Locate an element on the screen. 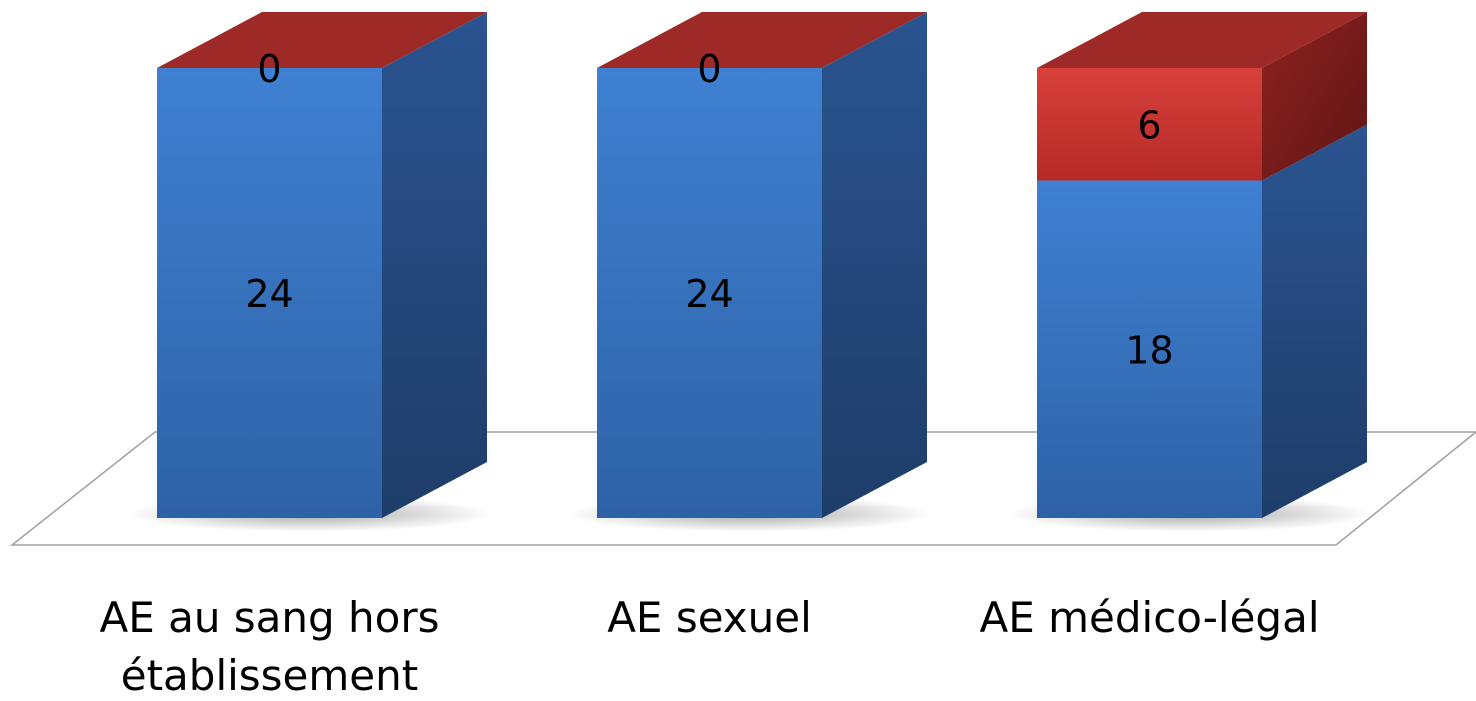 This screenshot has height=701, width=1476. value-label-2-0: 18 is located at coordinates (1149, 350).